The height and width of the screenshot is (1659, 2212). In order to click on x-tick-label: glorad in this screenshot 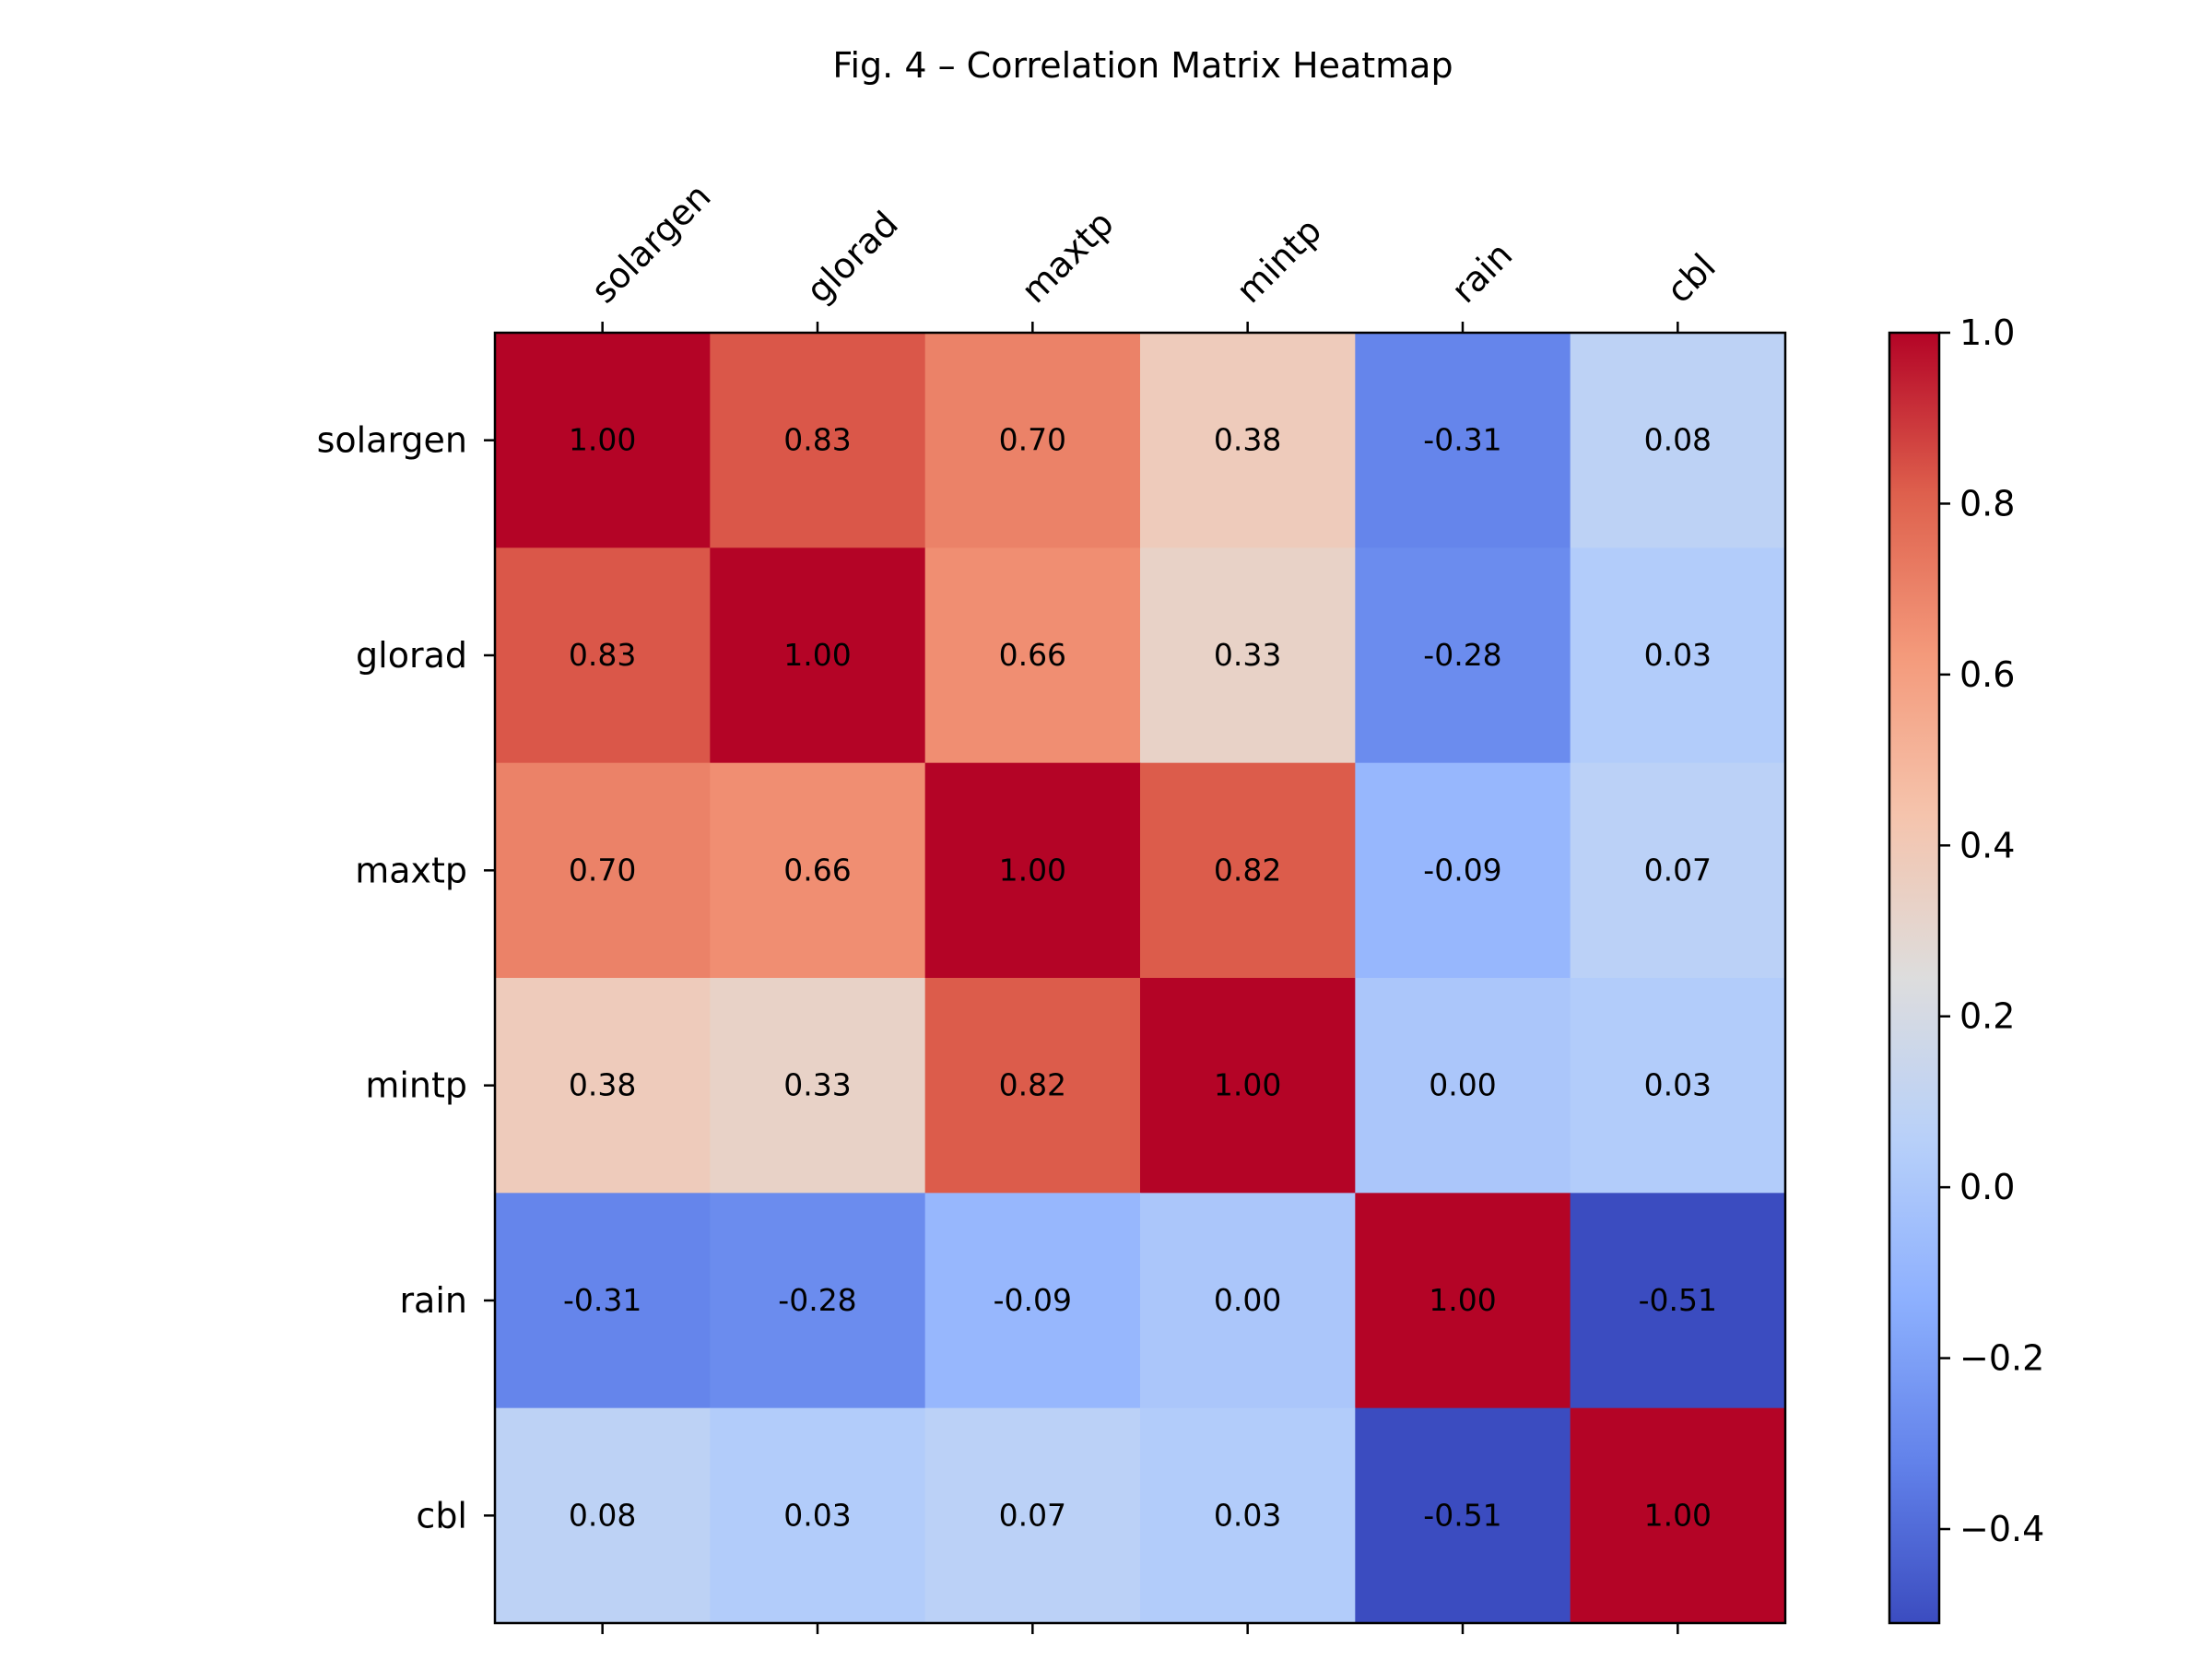, I will do `click(852, 258)`.